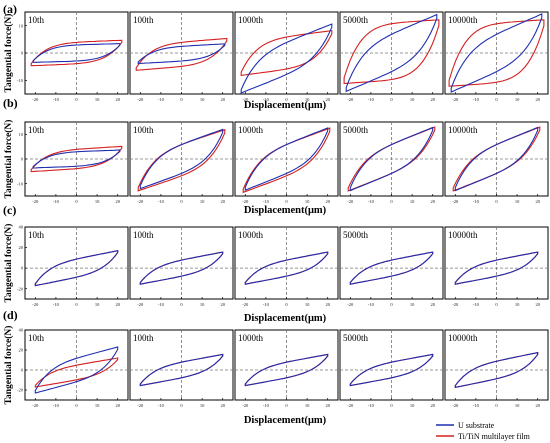  Describe the element at coordinates (20, 80) in the screenshot. I see `y-tick-label: -10` at that location.